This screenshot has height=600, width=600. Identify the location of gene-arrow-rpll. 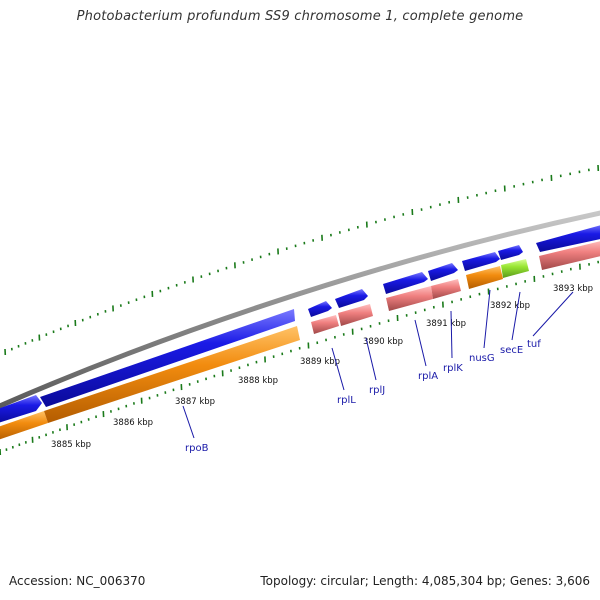
(320, 309).